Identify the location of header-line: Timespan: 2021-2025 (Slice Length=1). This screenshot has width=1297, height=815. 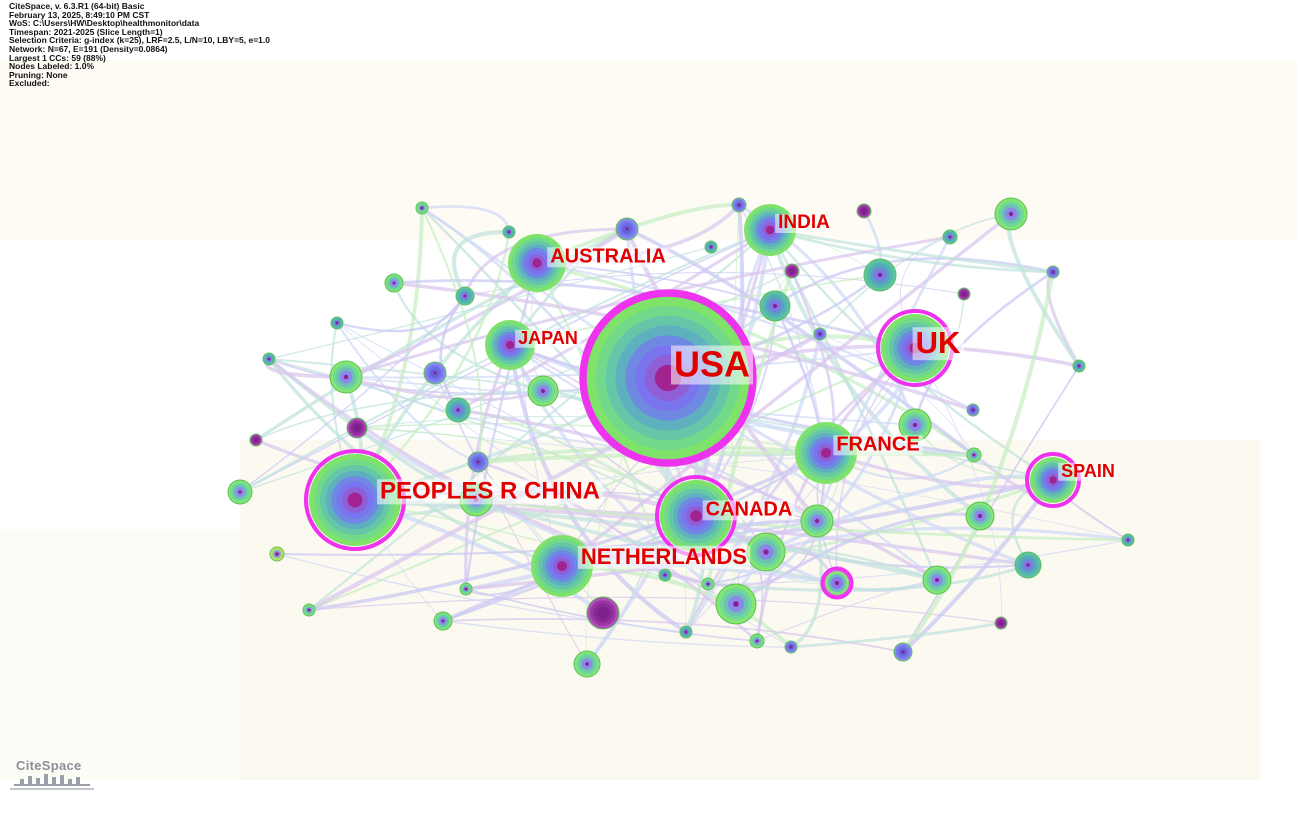
(86, 31).